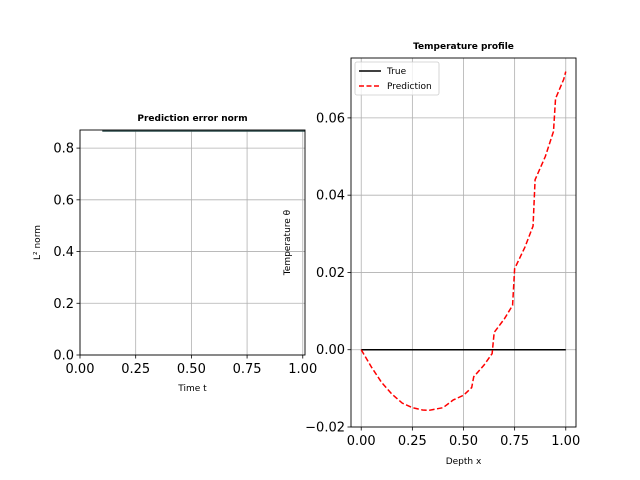 The width and height of the screenshot is (640, 480). I want to click on temperature-title: Temperature profile, so click(463, 47).